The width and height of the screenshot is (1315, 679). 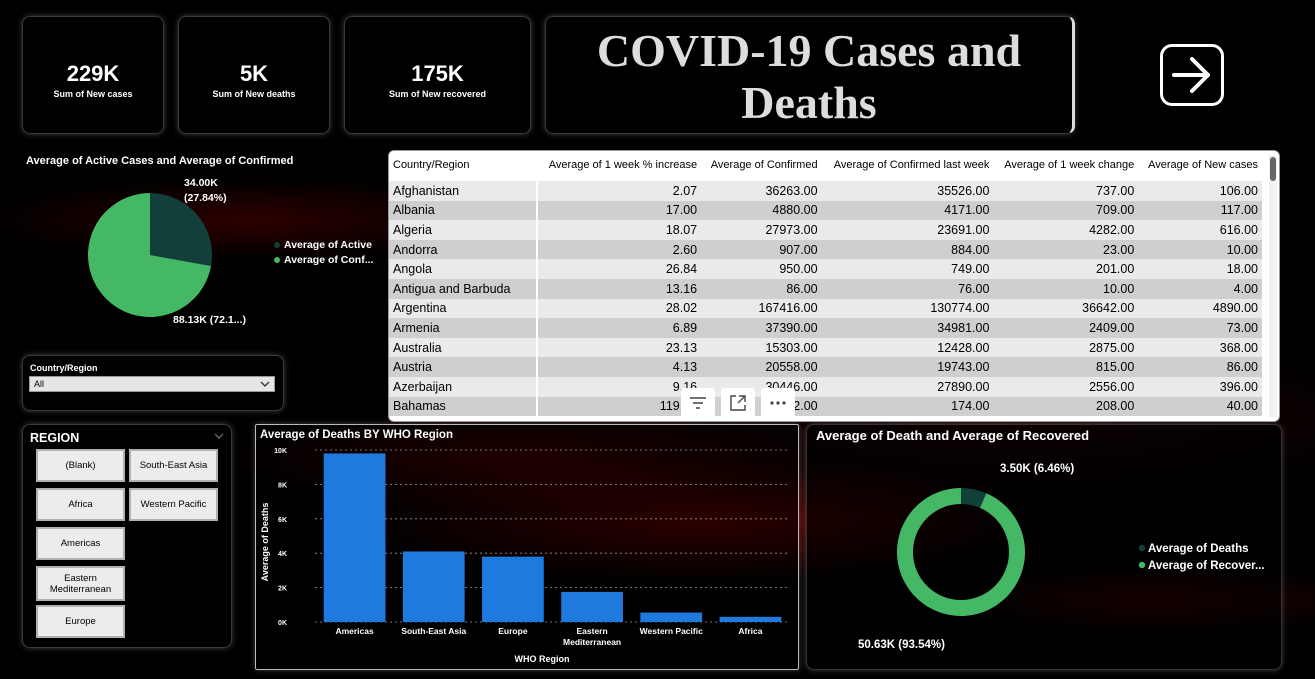 What do you see at coordinates (761, 367) in the screenshot?
I see `value-cell: 20558.00` at bounding box center [761, 367].